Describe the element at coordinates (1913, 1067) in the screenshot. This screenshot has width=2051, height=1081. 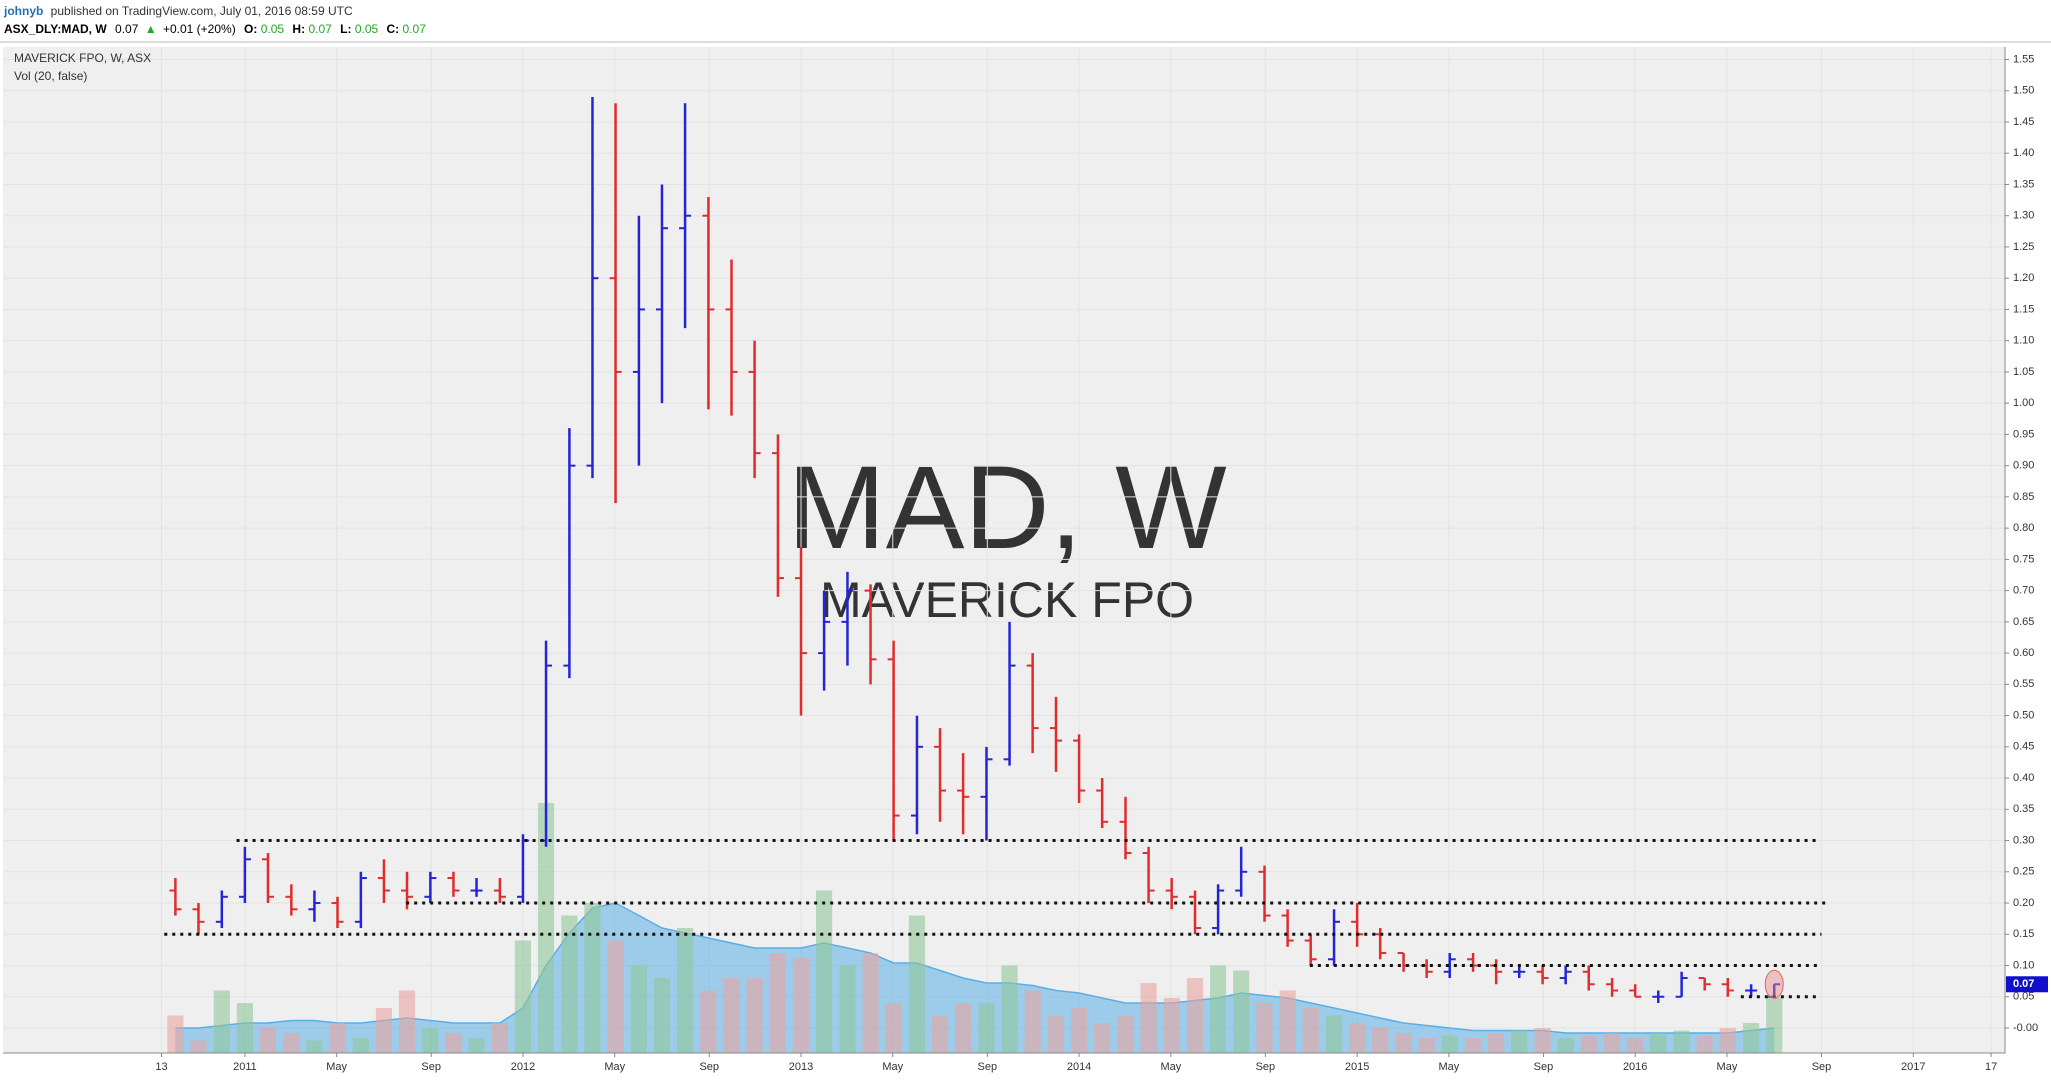
I see `x-tick-label: 2017` at that location.